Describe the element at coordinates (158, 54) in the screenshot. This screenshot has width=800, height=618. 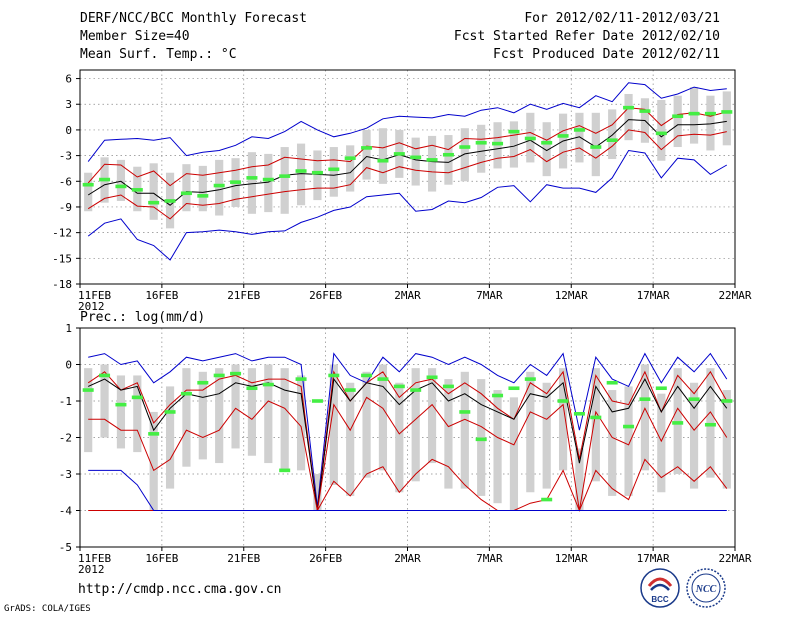
I see `variable-label: Mean Surf. Temp.: °C` at that location.